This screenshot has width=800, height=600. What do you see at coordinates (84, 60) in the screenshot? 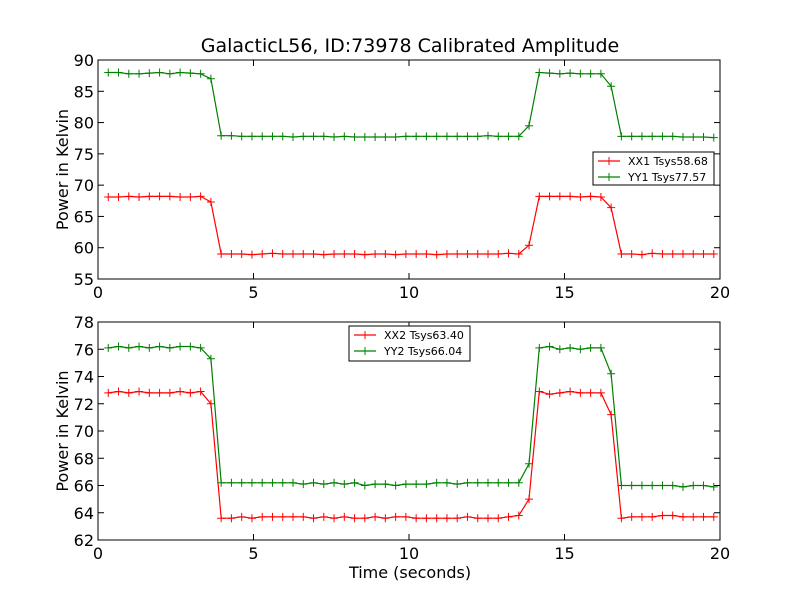
I see `y-tick-label: 90` at bounding box center [84, 60].